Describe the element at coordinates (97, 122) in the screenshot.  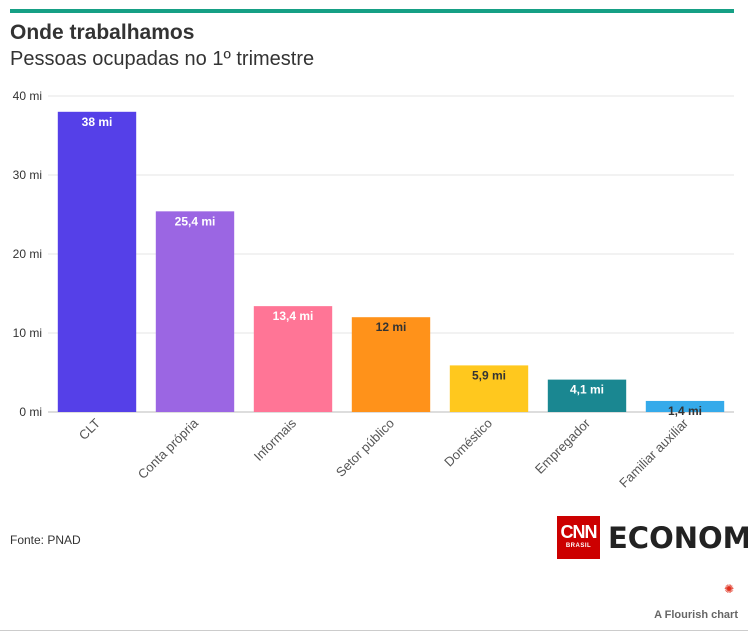
I see `bar-value-label: 38 mi` at that location.